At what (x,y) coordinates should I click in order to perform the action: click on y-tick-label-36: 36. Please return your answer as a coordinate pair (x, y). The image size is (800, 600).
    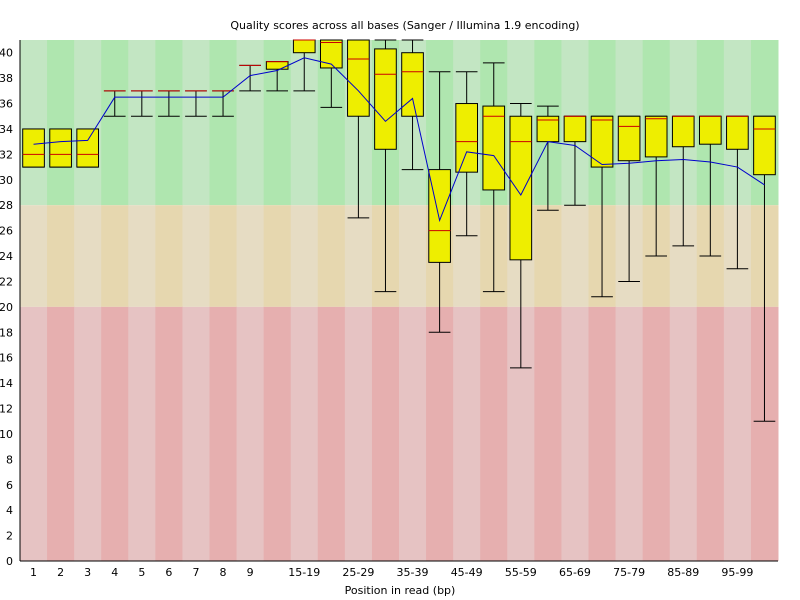
    Looking at the image, I should click on (6, 104).